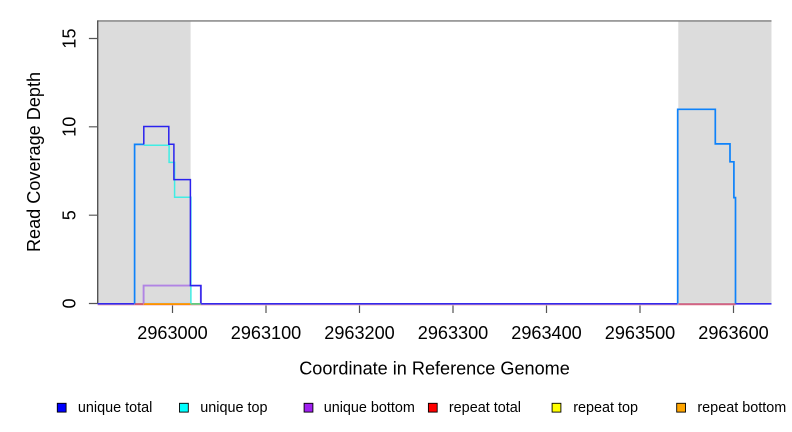  What do you see at coordinates (369, 408) in the screenshot?
I see `svg-text: unique bottom` at bounding box center [369, 408].